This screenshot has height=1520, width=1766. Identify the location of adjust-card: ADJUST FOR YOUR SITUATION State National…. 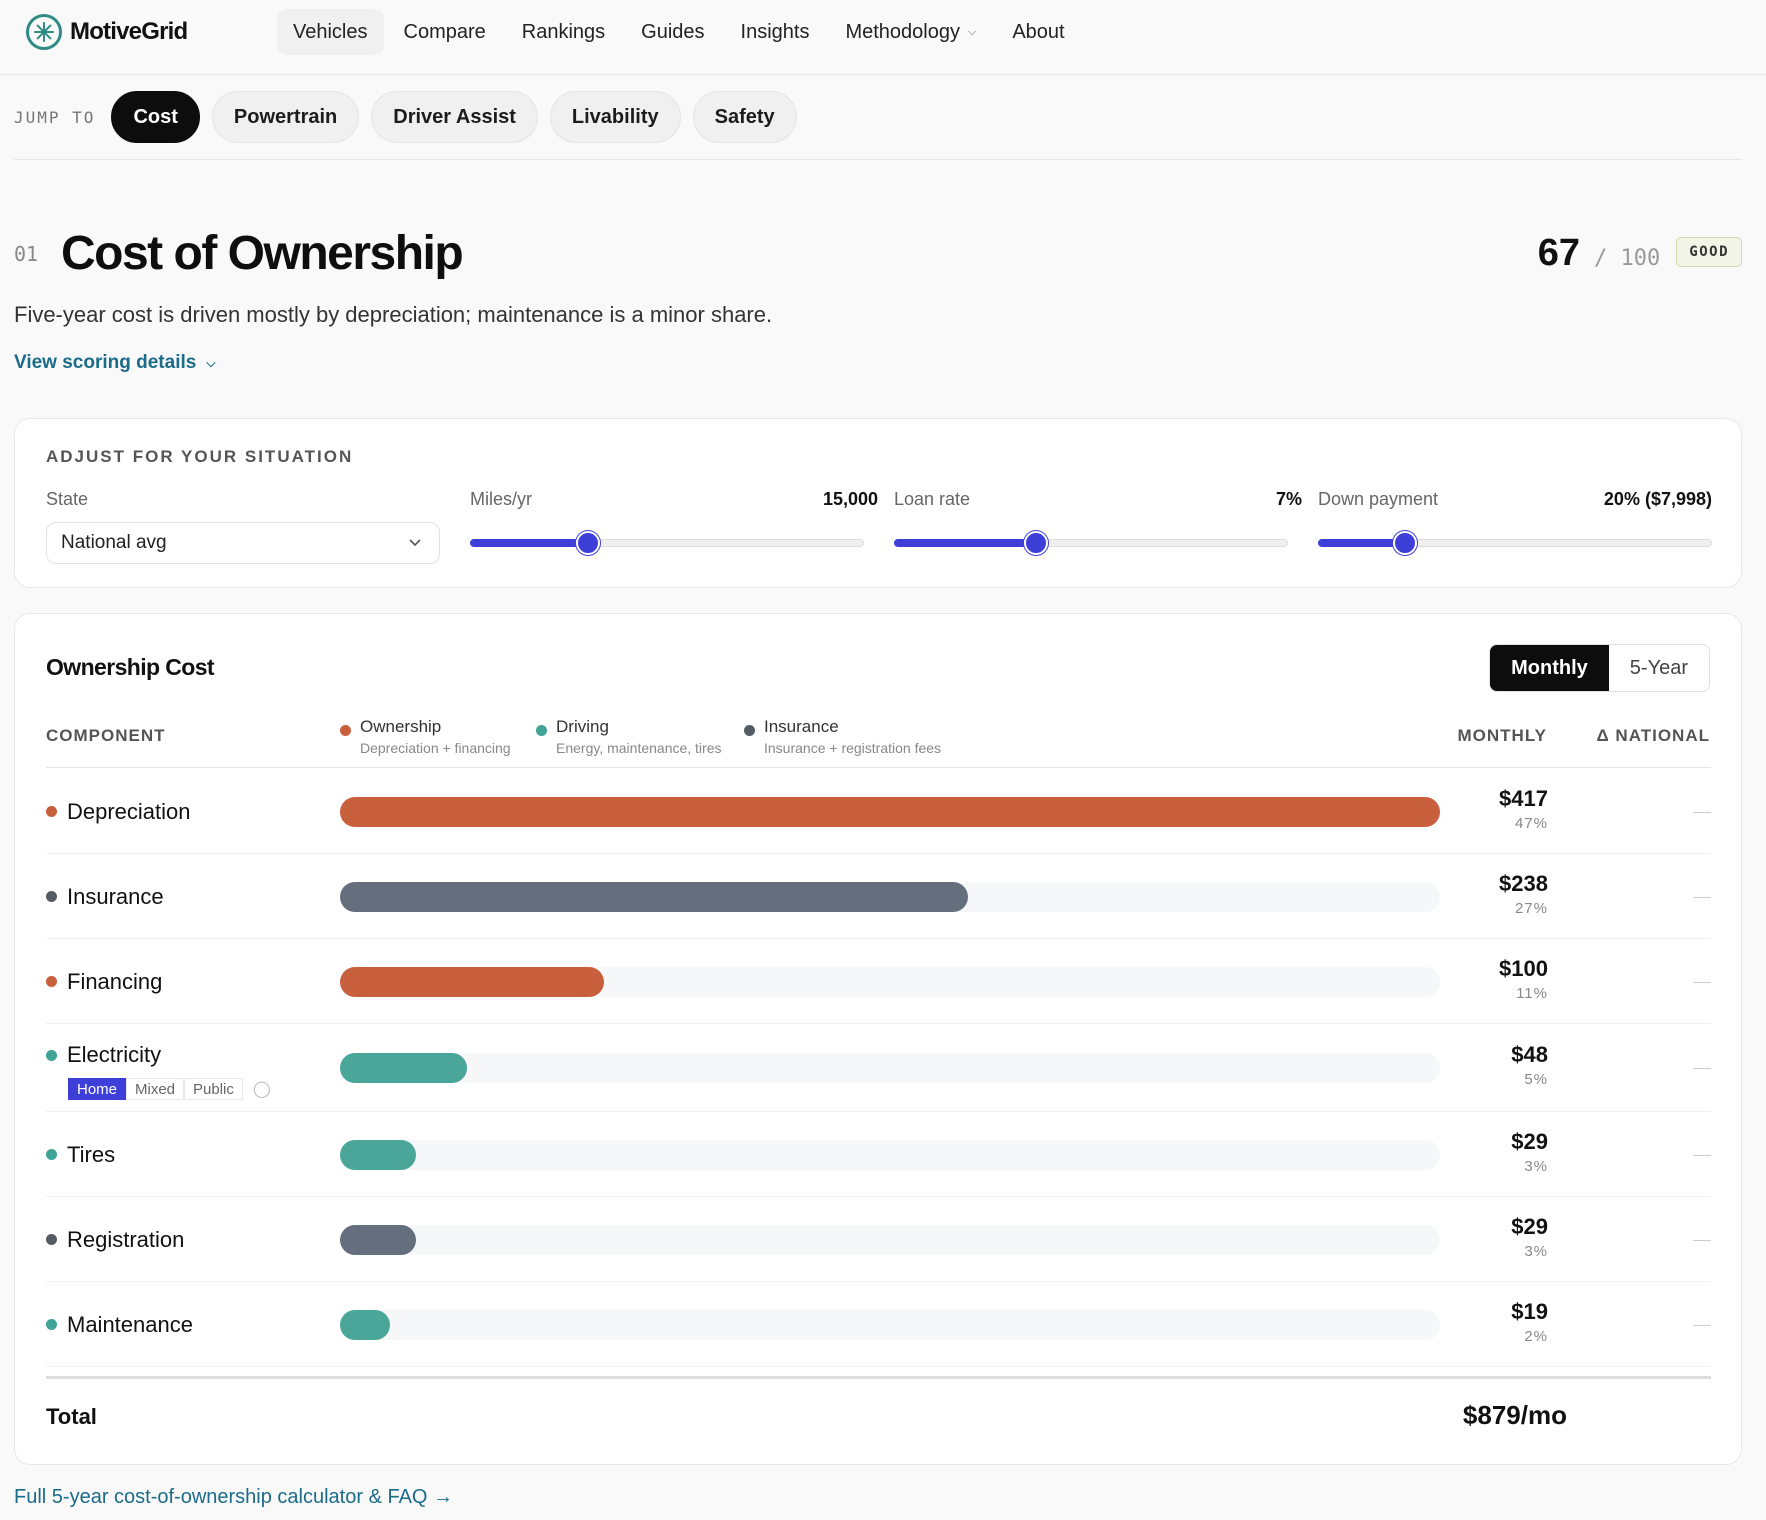
(878, 503).